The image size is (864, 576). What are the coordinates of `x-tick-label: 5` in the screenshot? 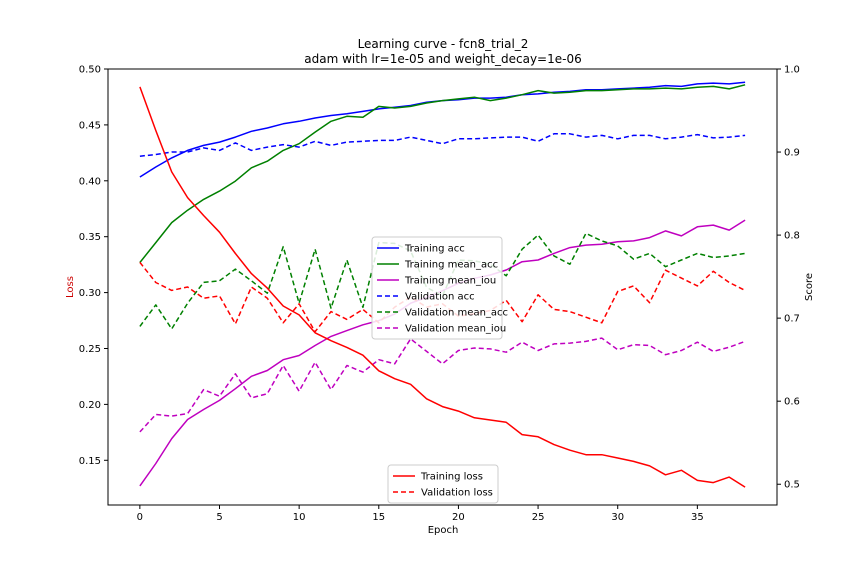 It's located at (219, 517).